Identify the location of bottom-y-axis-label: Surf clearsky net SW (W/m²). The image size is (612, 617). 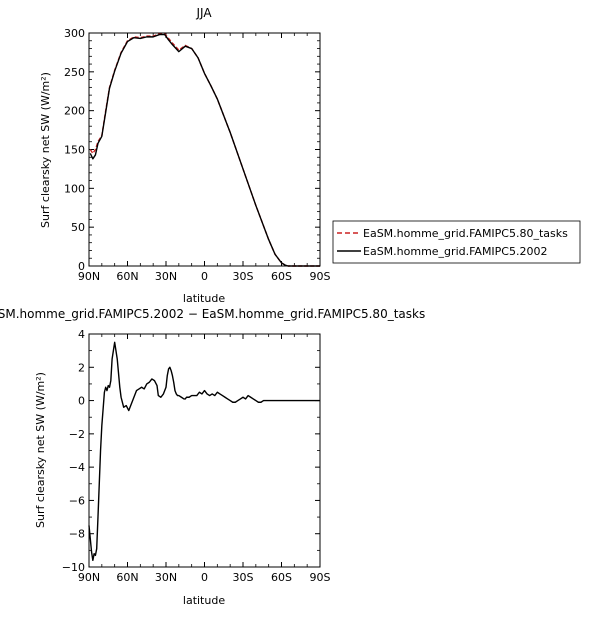
(40, 450).